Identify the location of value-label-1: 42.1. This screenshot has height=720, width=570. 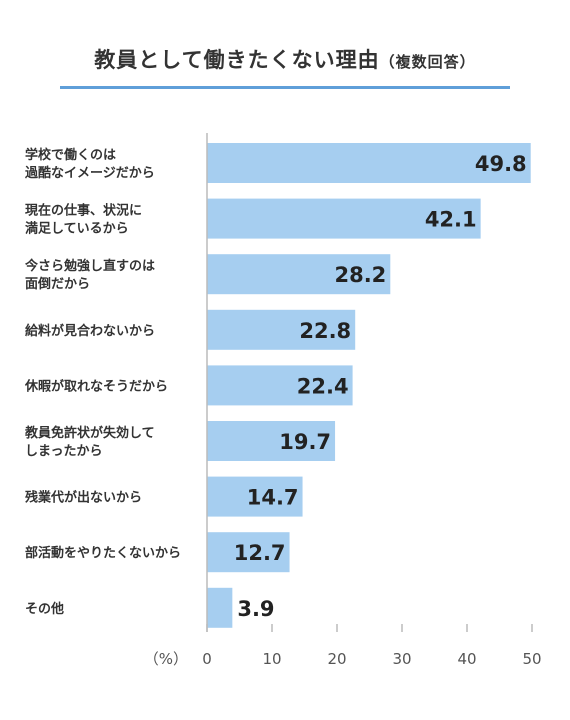
(451, 220).